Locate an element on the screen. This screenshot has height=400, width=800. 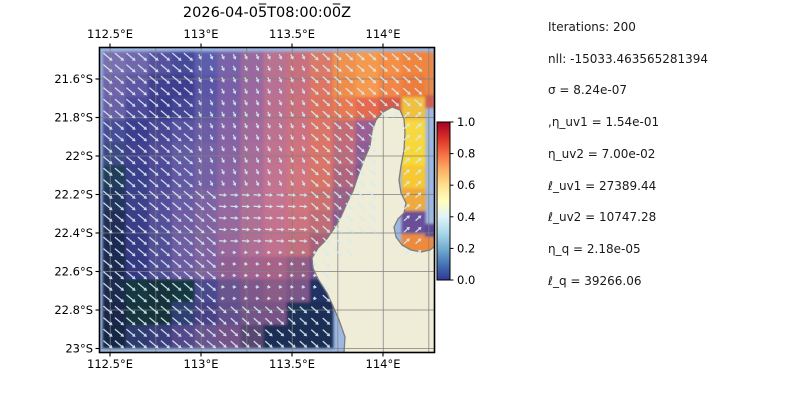
x-tick-label-top: 113°E is located at coordinates (201, 34).